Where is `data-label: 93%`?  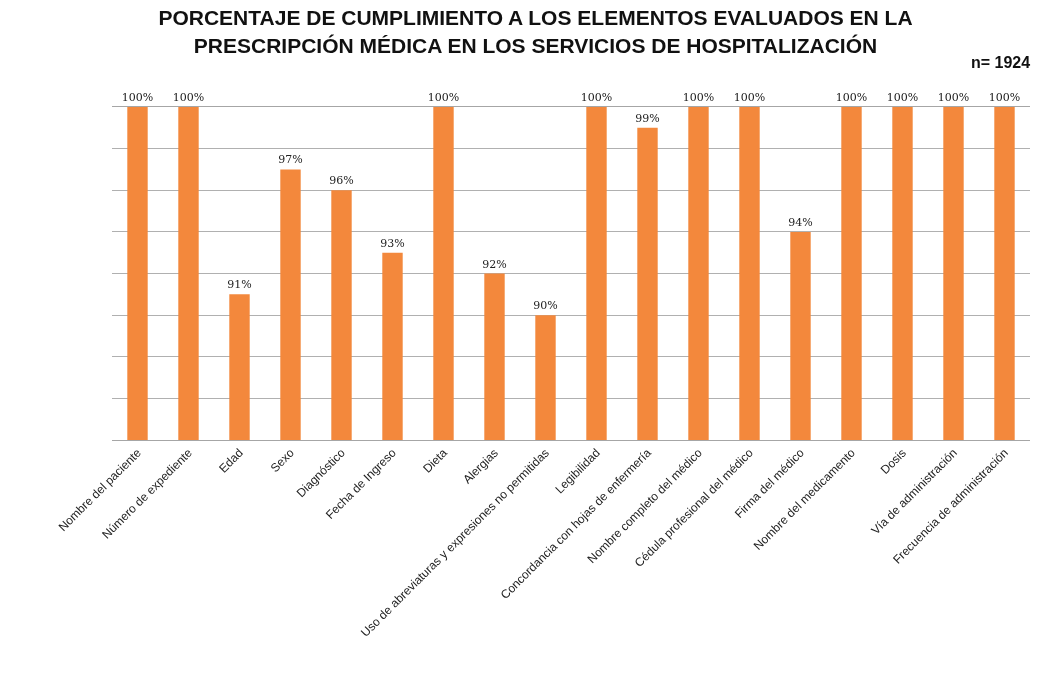
data-label: 93% is located at coordinates (392, 243).